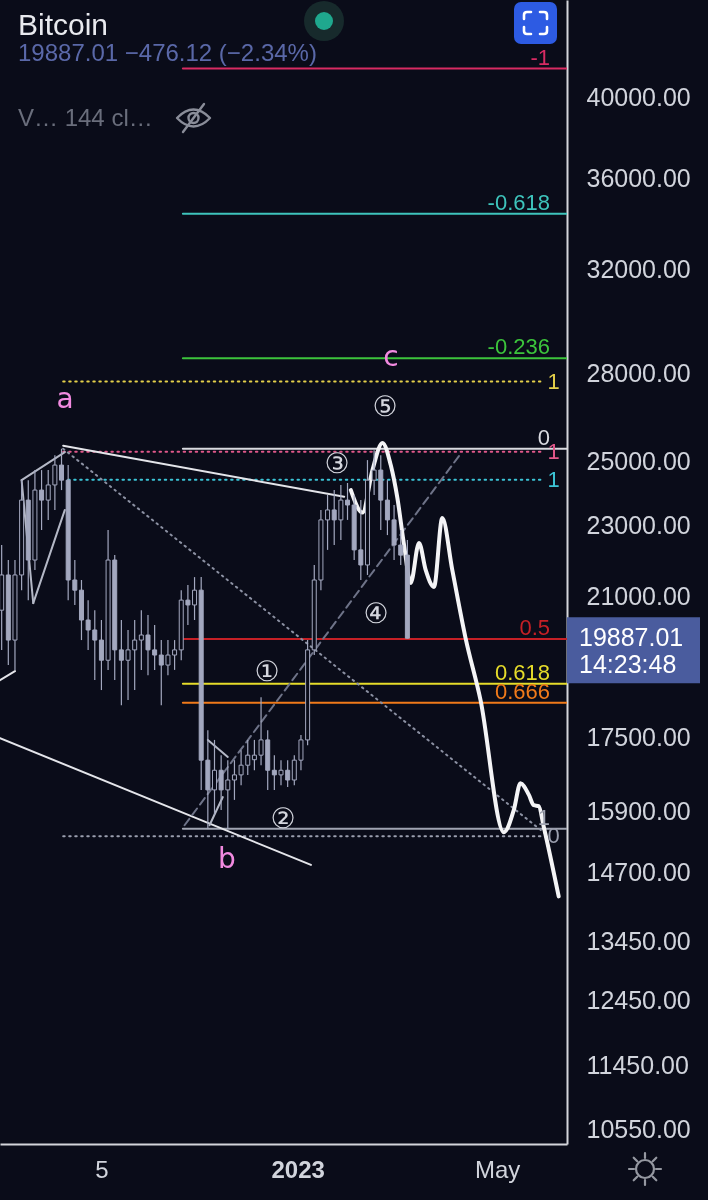 Image resolution: width=708 pixels, height=1200 pixels. What do you see at coordinates (337, 463) in the screenshot?
I see `annotation: ③` at bounding box center [337, 463].